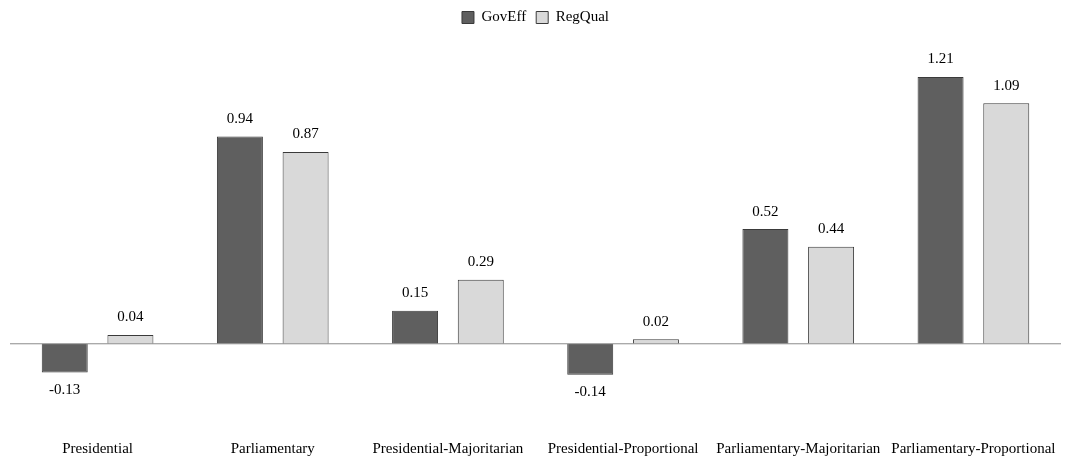 The width and height of the screenshot is (1081, 471). I want to click on data-label: 0.94, so click(240, 117).